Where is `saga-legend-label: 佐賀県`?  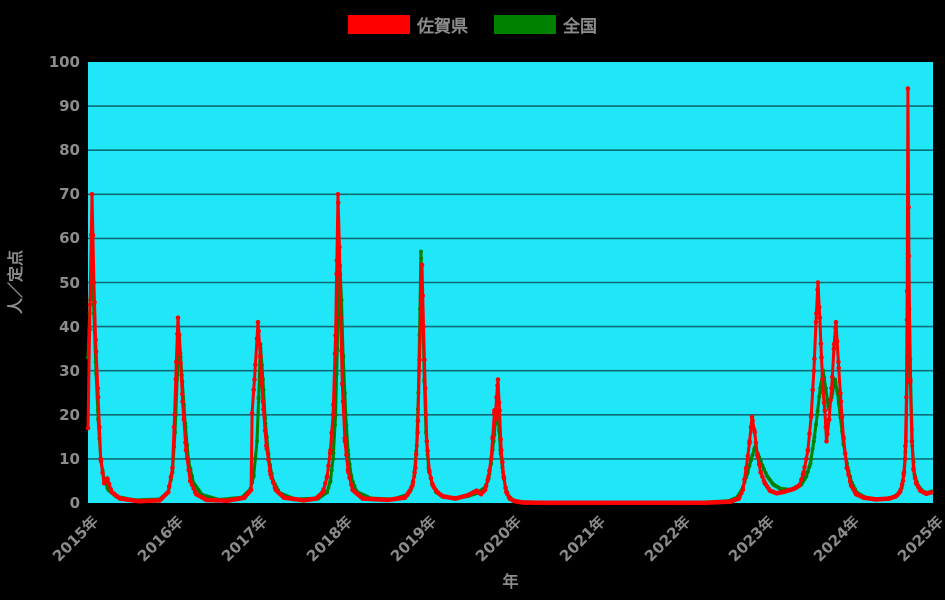 saga-legend-label: 佐賀県 is located at coordinates (442, 27).